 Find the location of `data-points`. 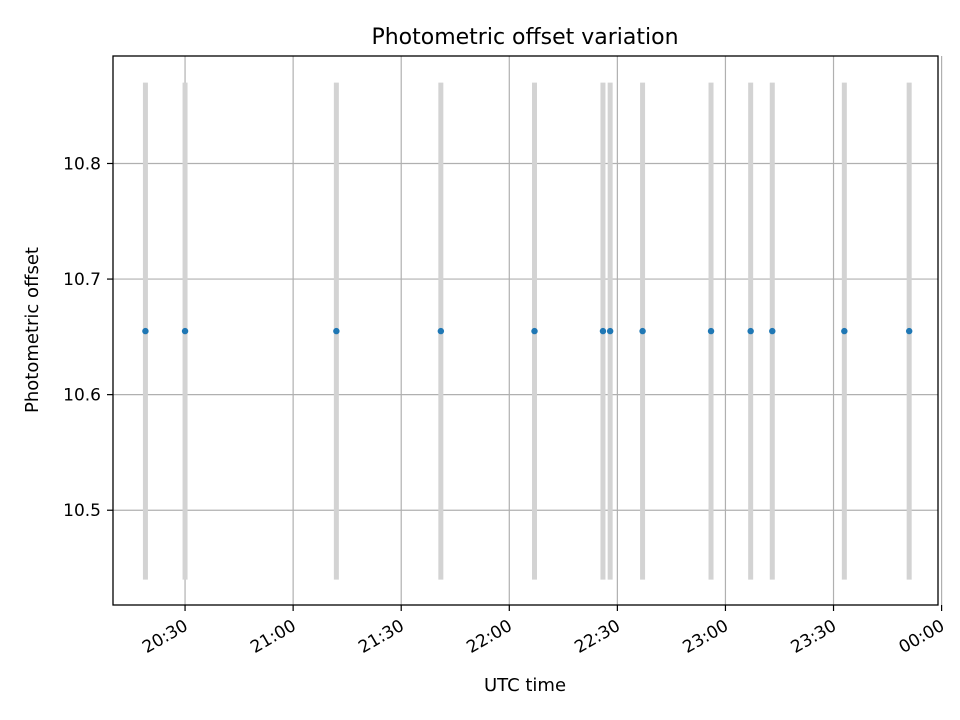

data-points is located at coordinates (527, 331).